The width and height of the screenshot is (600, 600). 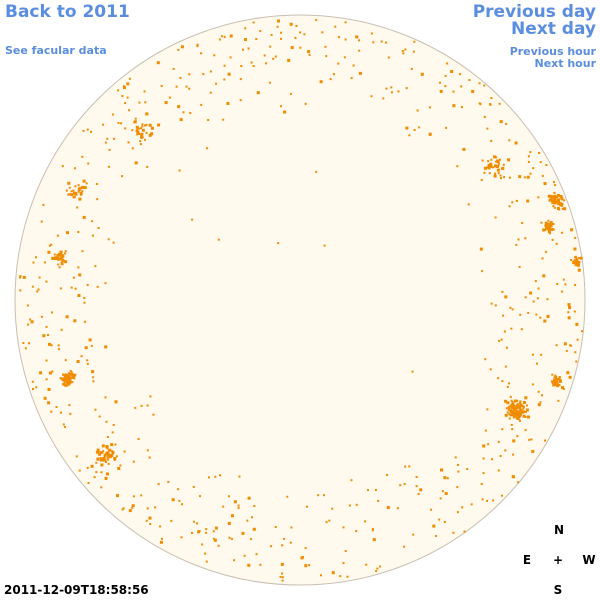 What do you see at coordinates (552, 51) in the screenshot?
I see `previous-hour-link: Previous hour` at bounding box center [552, 51].